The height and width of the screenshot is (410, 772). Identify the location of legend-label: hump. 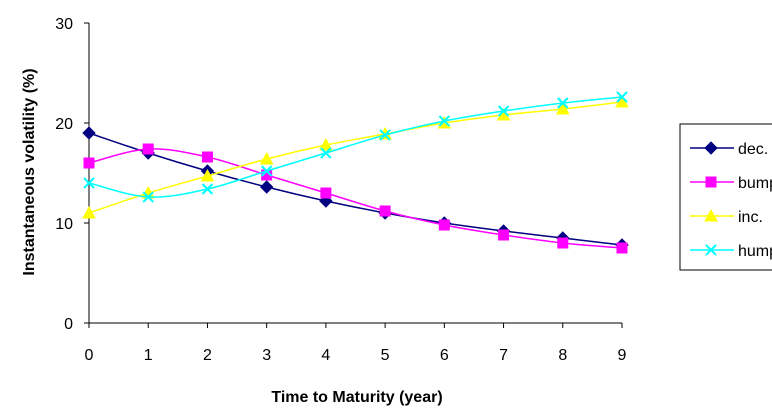
(755, 251).